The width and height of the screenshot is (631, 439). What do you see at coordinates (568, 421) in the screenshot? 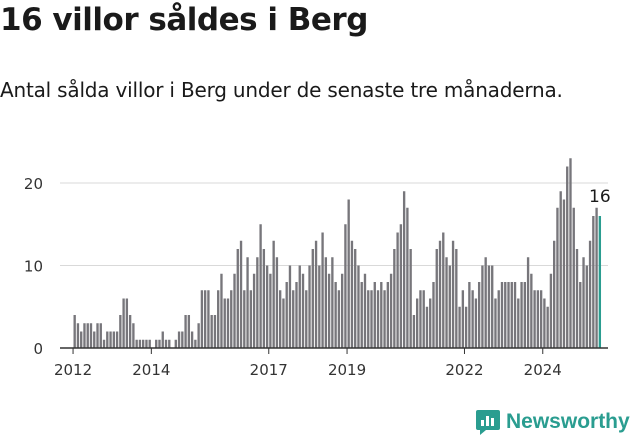
I see `brand-name: Newsworthy` at bounding box center [568, 421].